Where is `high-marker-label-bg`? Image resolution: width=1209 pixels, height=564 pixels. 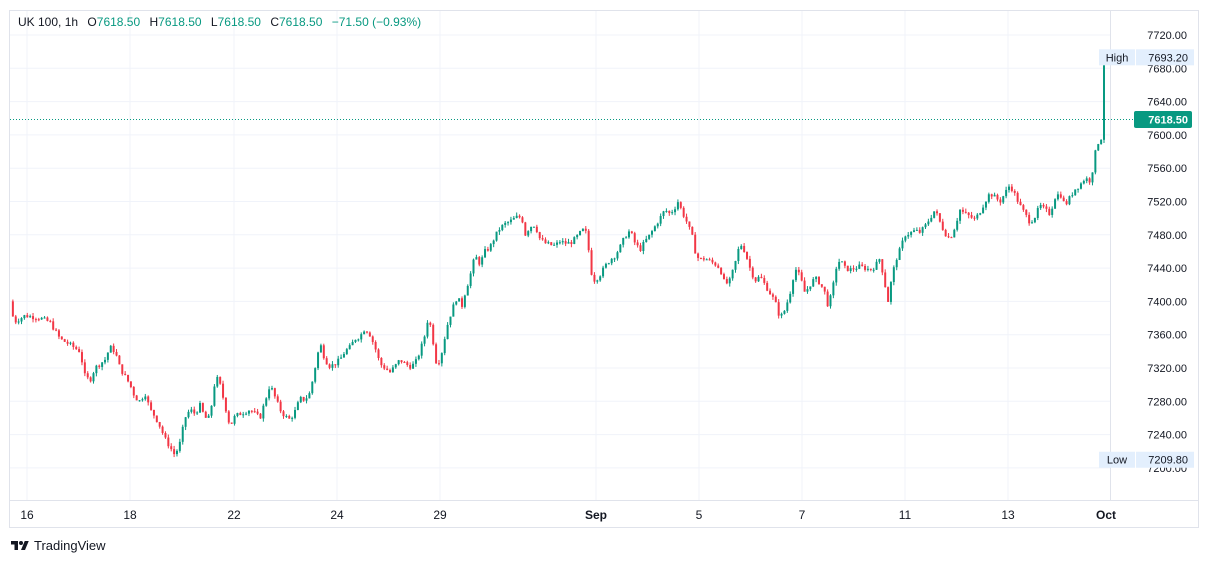 high-marker-label-bg is located at coordinates (1117, 57).